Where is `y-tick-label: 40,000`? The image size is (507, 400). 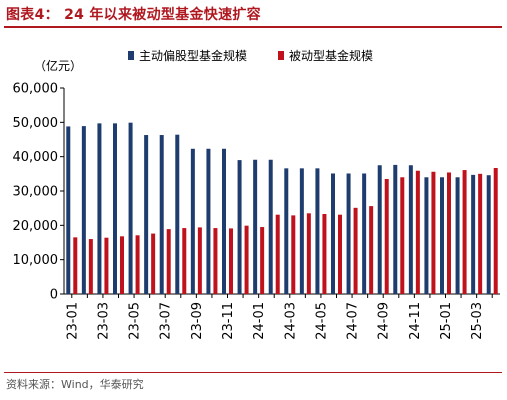
y-tick-label: 40,000 is located at coordinates (36, 157).